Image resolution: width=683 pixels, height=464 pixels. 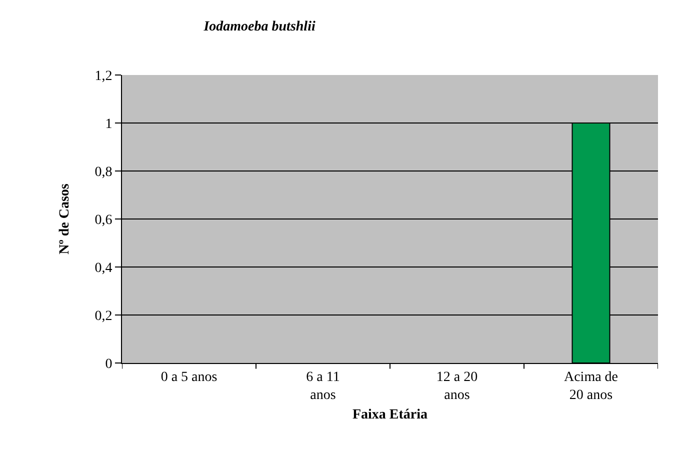 I want to click on y-tick-label: 0,4, so click(x=103, y=268).